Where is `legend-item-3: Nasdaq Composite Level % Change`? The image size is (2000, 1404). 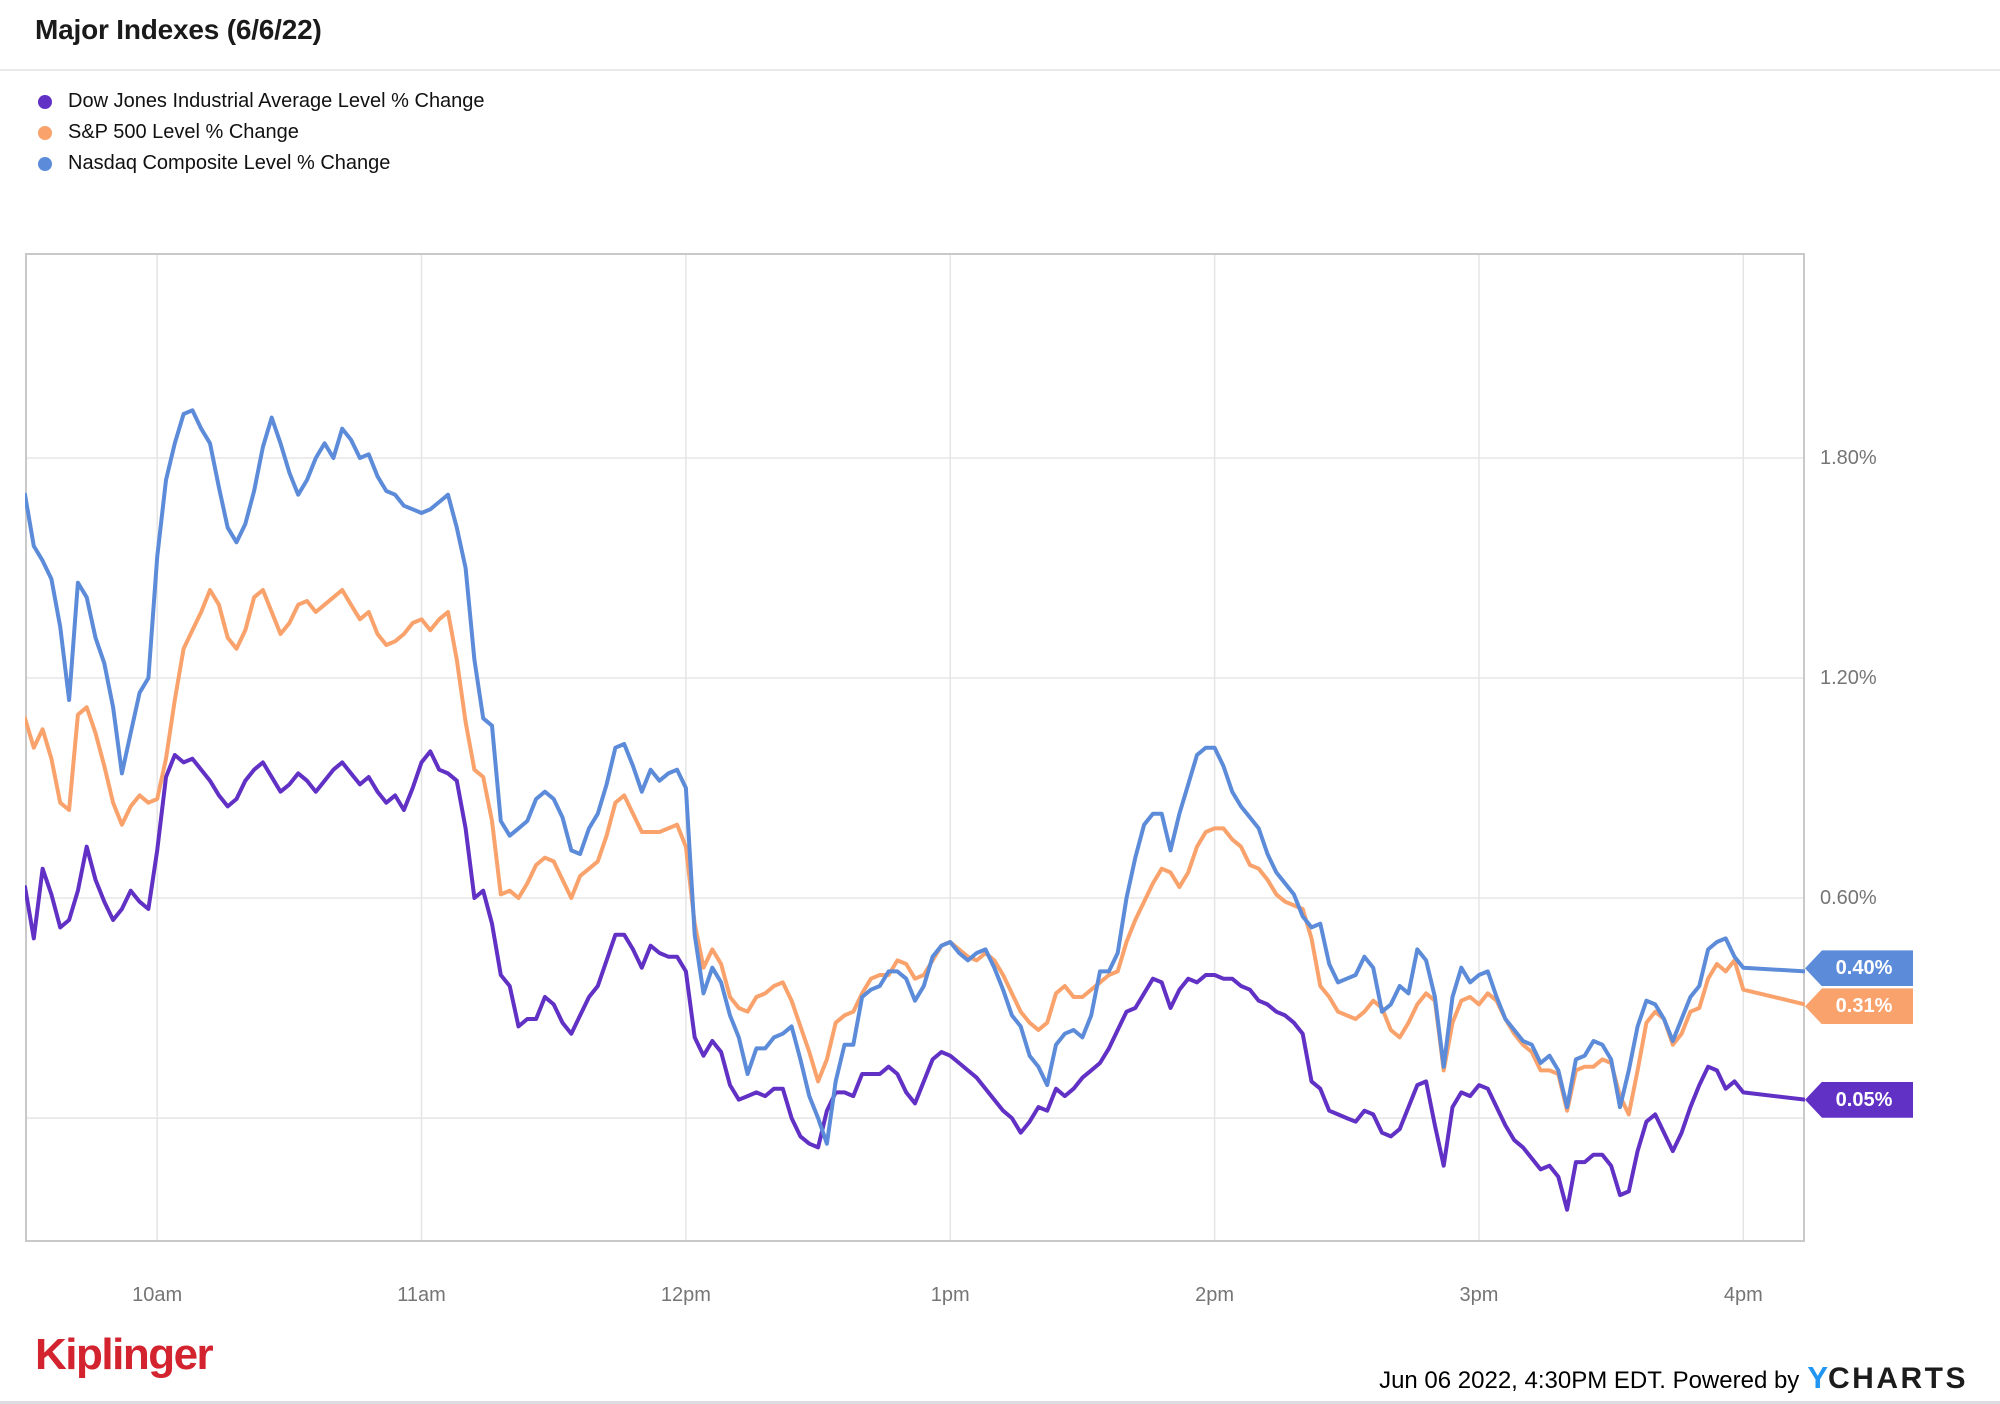 legend-item-3: Nasdaq Composite Level % Change is located at coordinates (261, 163).